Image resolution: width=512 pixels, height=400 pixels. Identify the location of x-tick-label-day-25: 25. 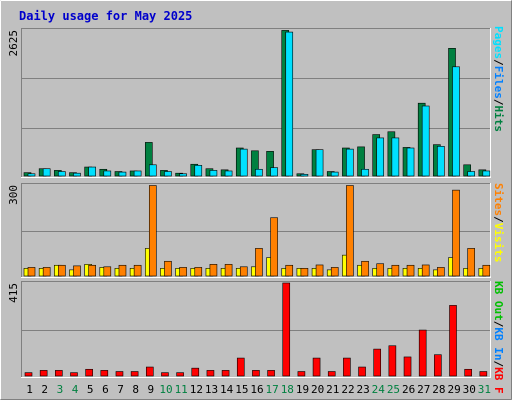
(393, 389).